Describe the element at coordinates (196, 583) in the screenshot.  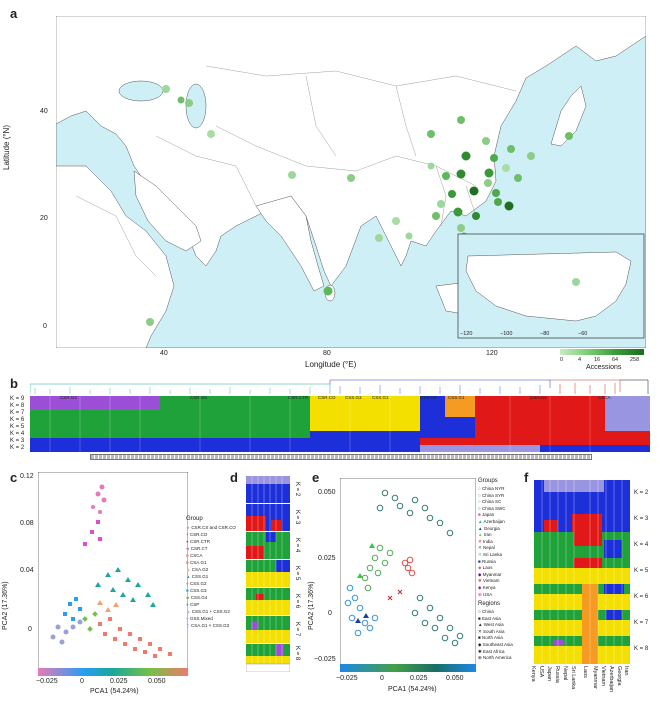
I see `c-legend-item-8: ● CSS.G2` at that location.